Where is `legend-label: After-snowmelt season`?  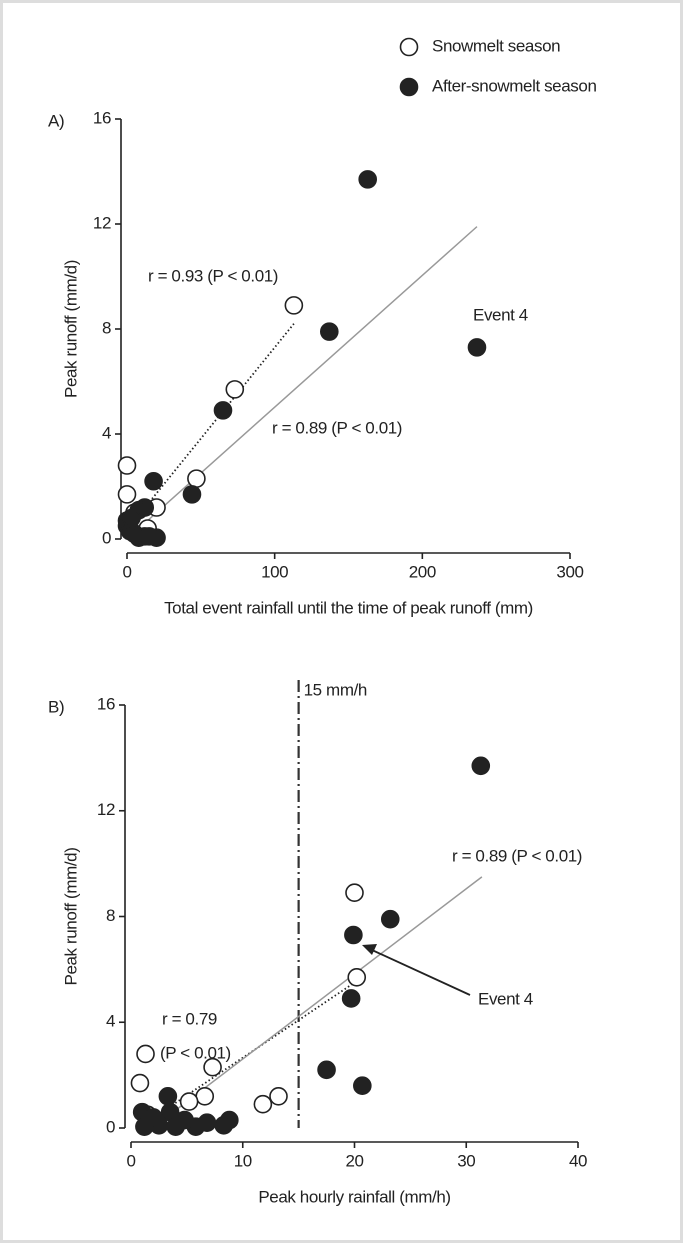
legend-label: After-snowmelt season is located at coordinates (514, 85).